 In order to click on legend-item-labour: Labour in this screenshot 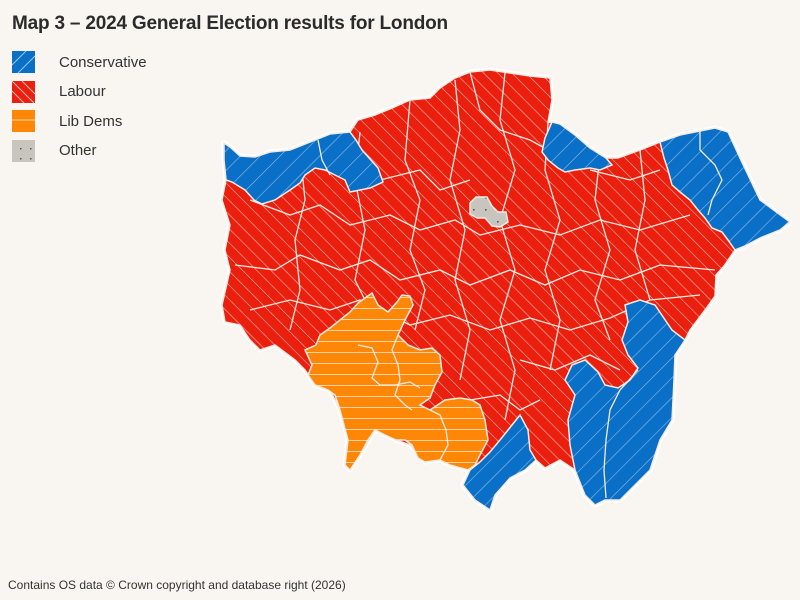, I will do `click(79, 91)`.